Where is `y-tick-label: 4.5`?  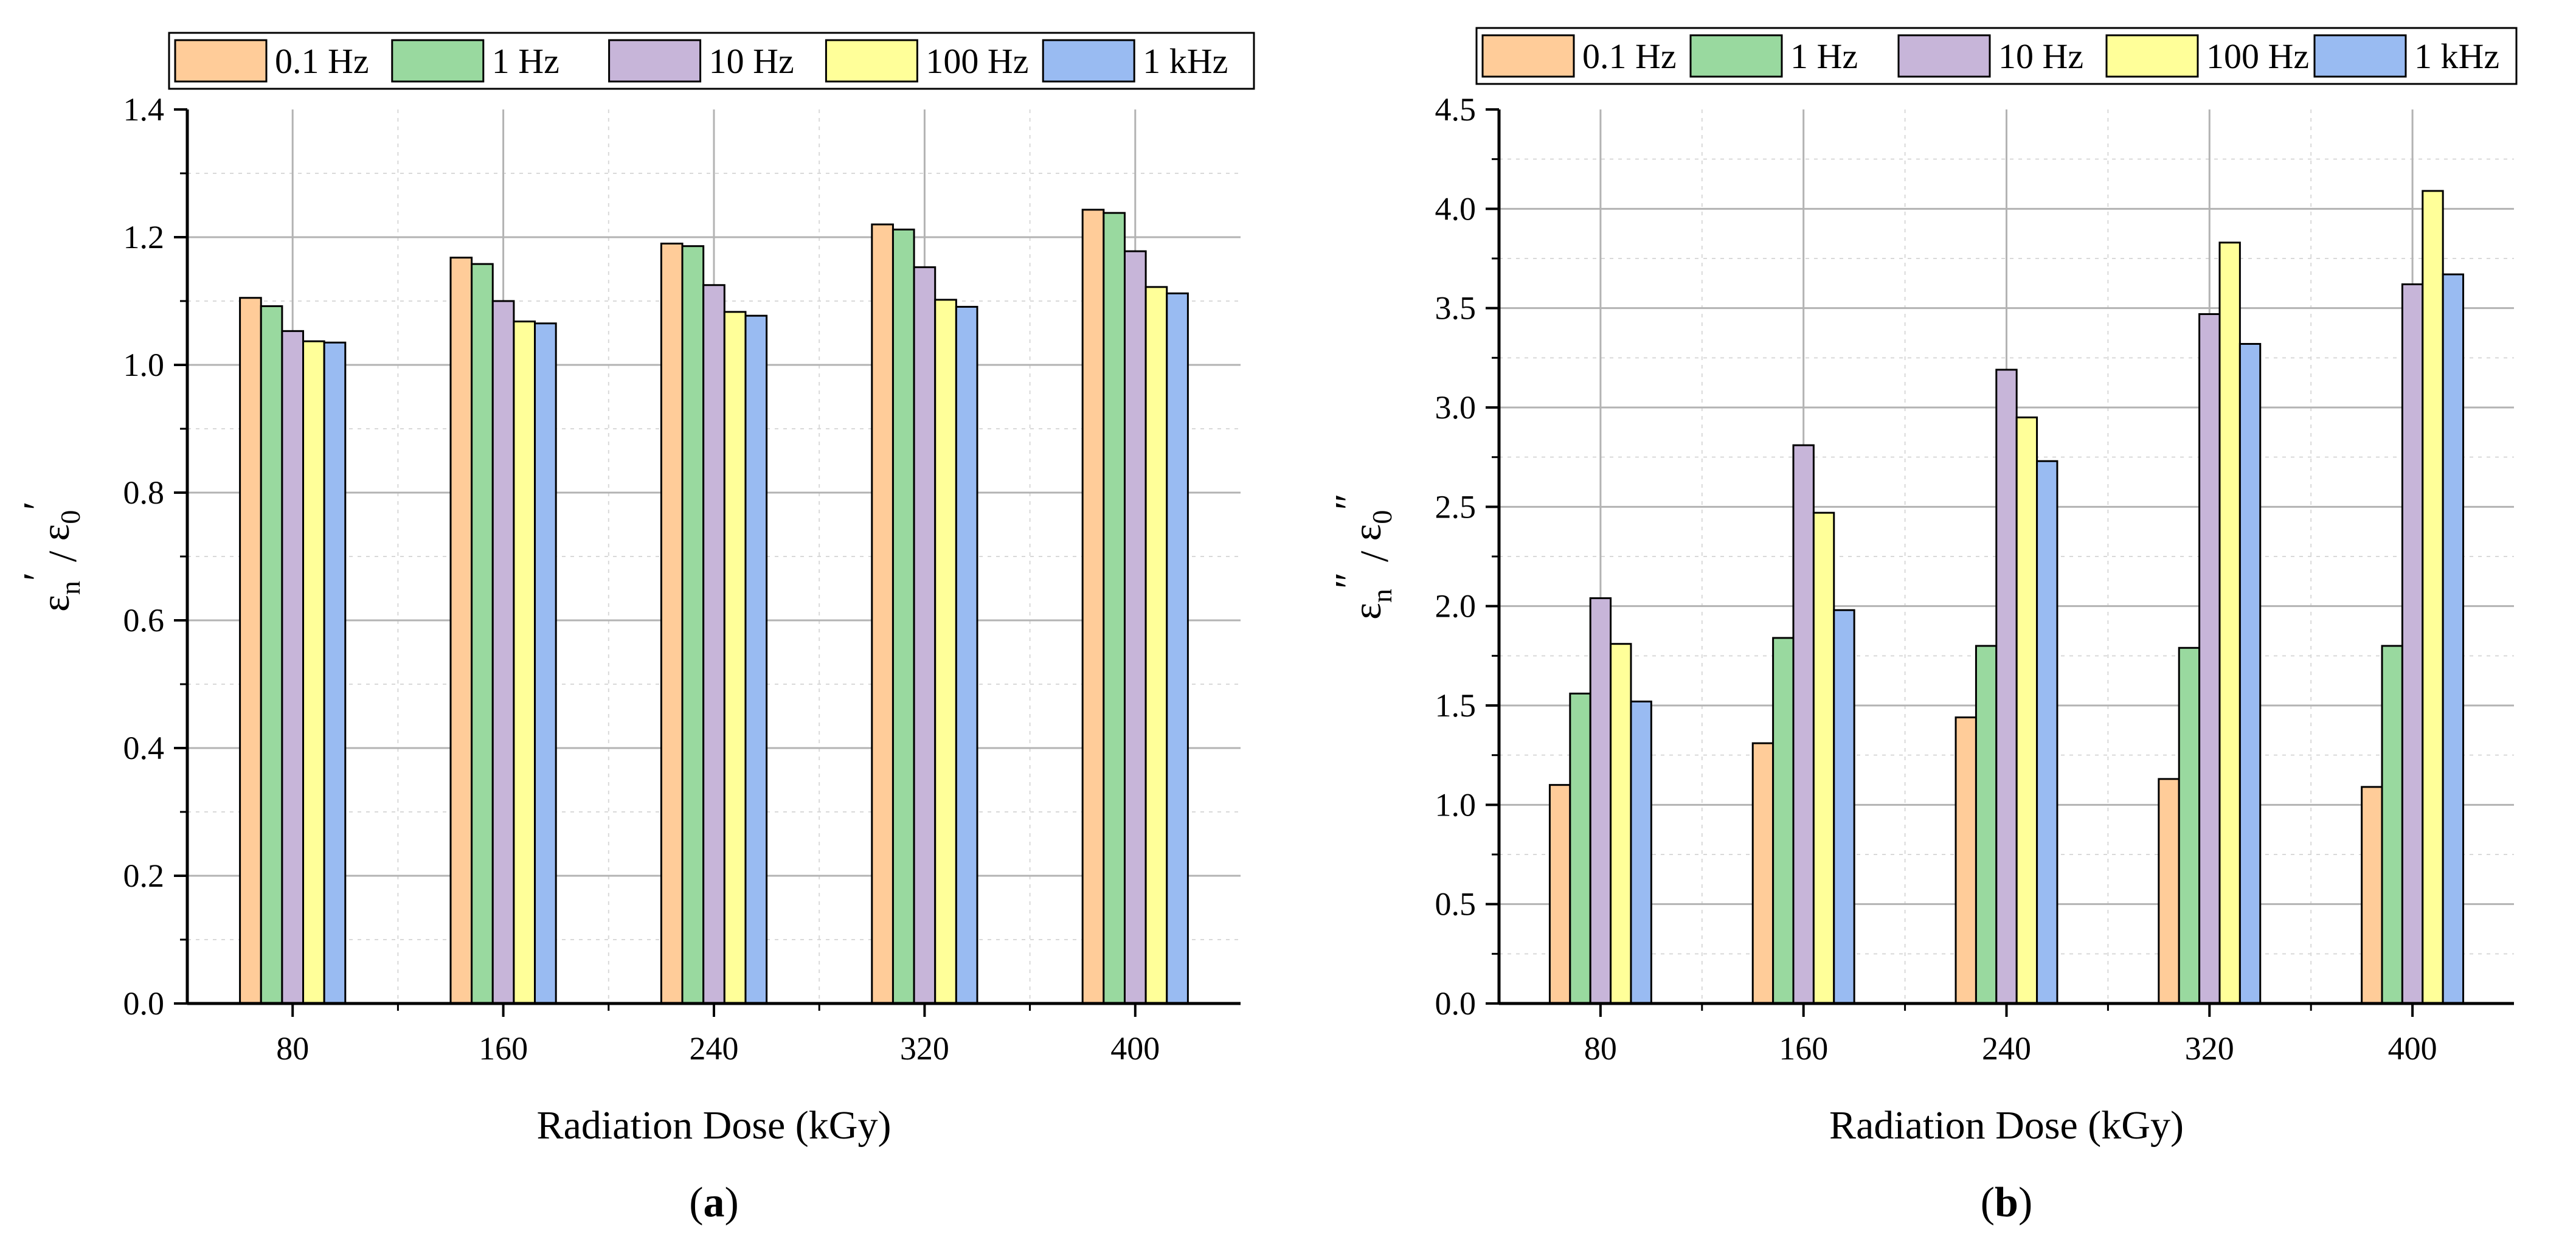
y-tick-label: 4.5 is located at coordinates (1456, 109).